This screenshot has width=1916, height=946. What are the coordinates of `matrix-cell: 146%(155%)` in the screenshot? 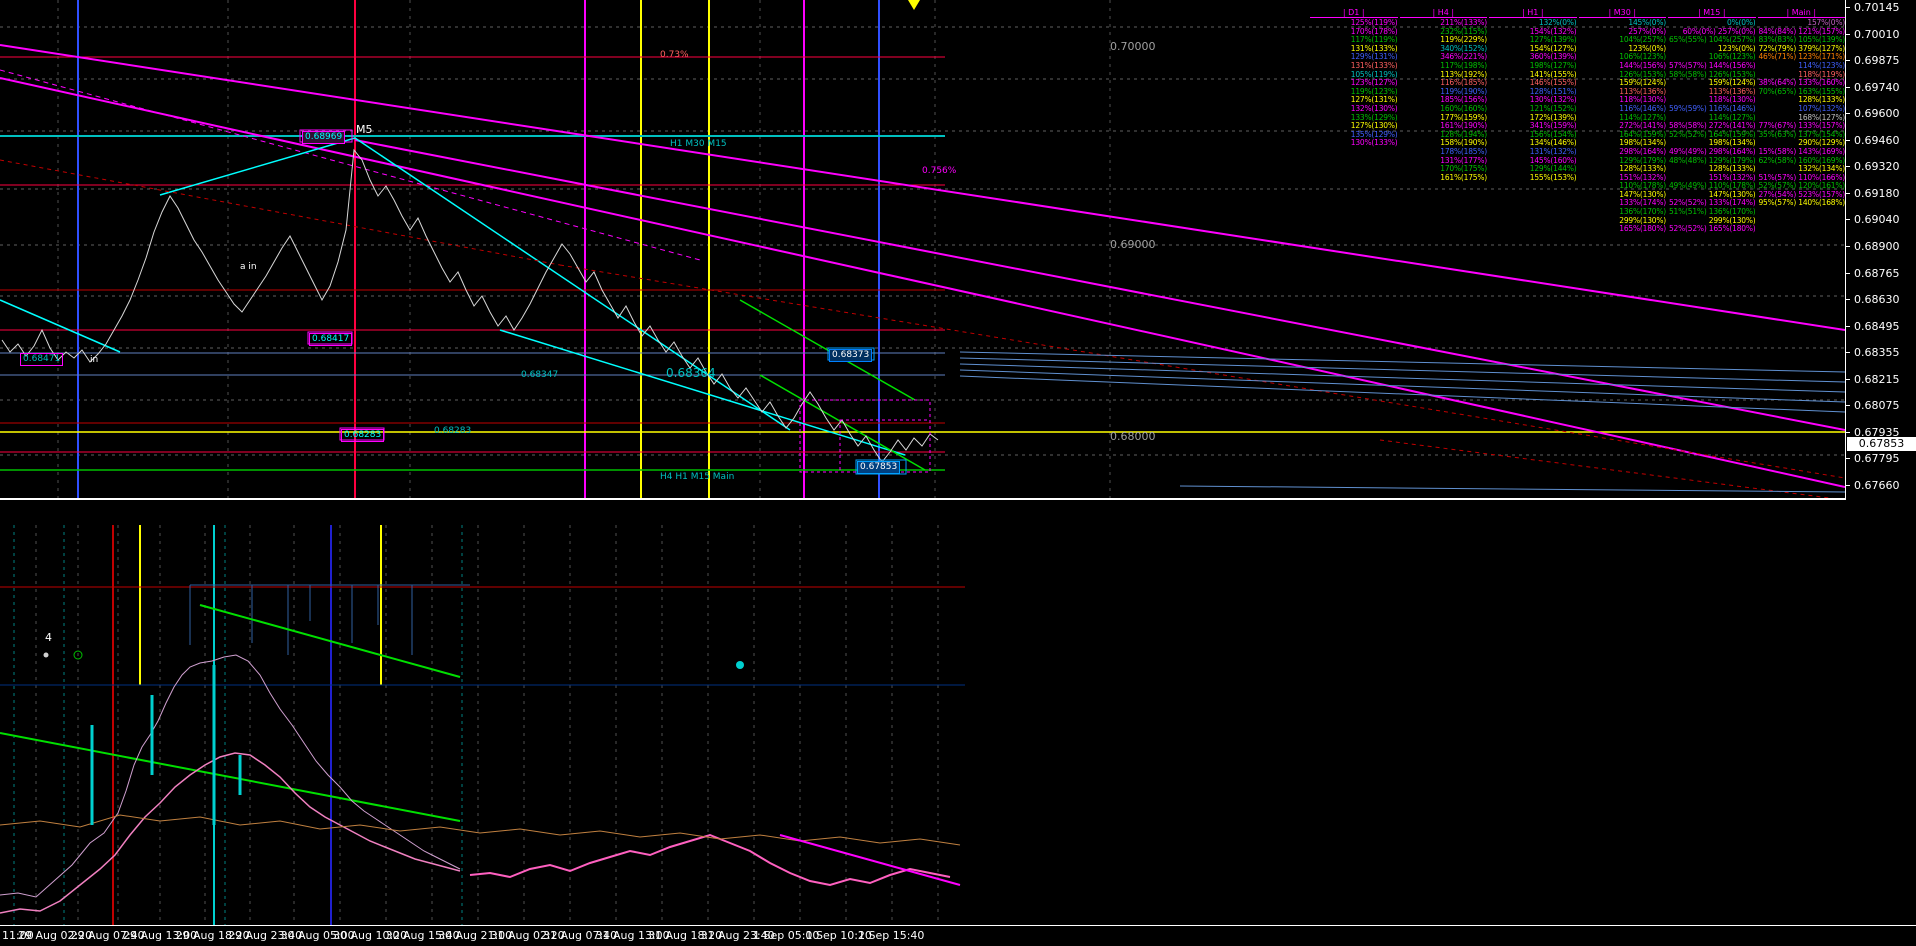 It's located at (1553, 83).